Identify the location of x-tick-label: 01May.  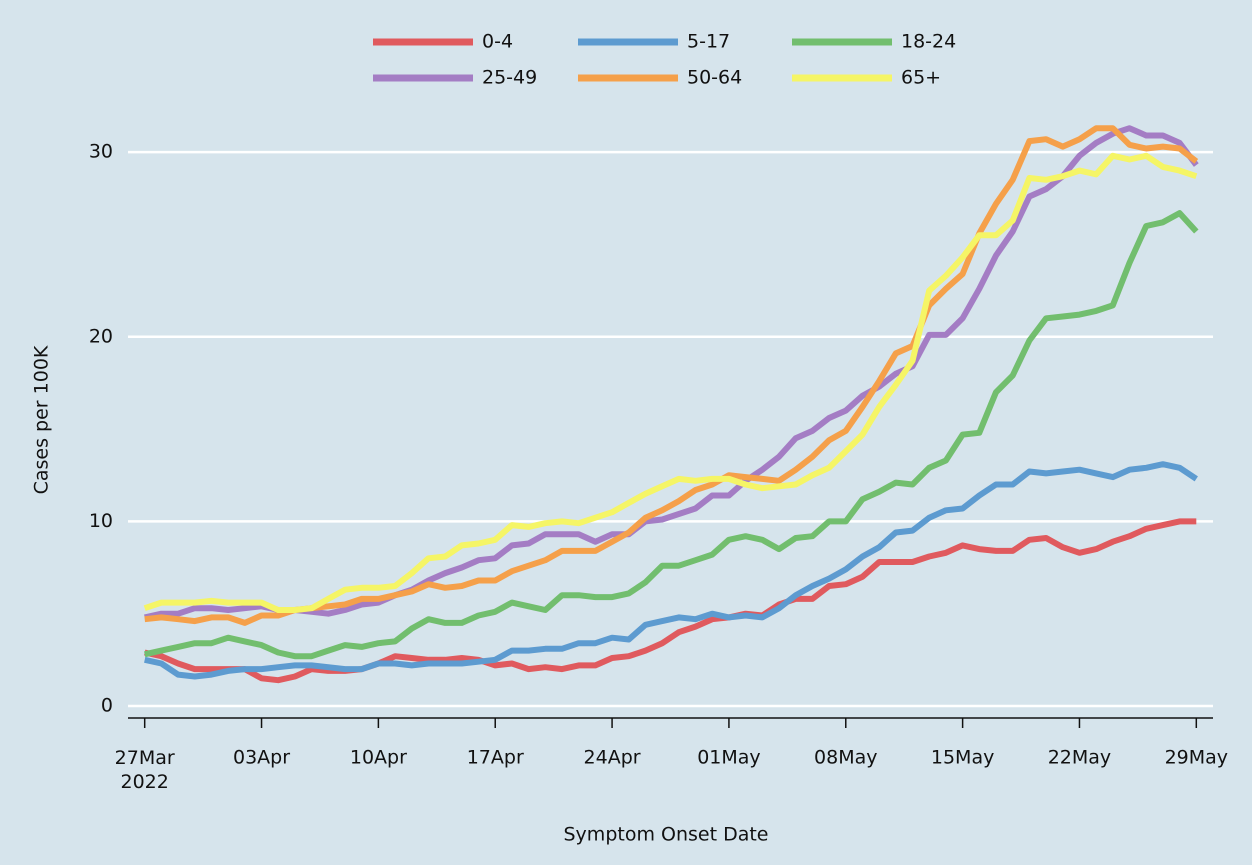
(728, 758).